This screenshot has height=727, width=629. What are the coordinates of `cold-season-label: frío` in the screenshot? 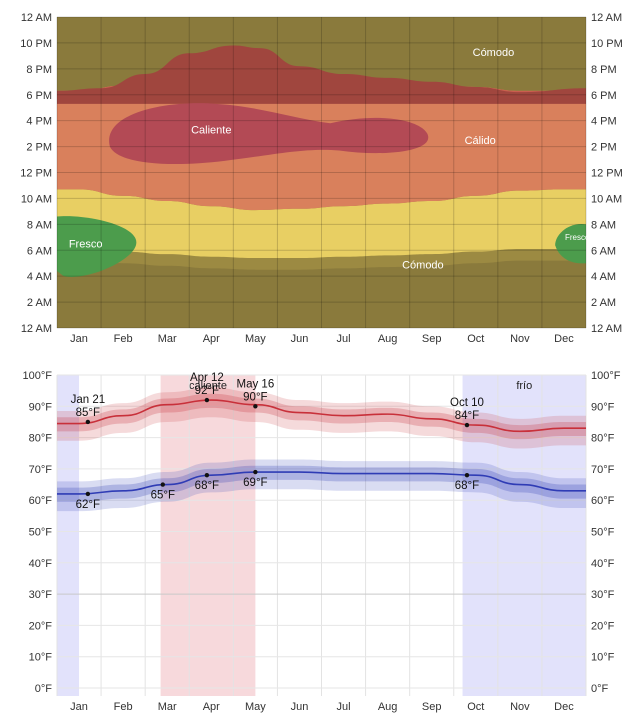 It's located at (524, 386).